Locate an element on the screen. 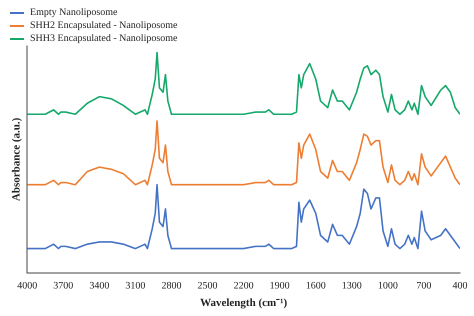  y-axis-title: Absorbance (a.u.) is located at coordinates (16, 159).